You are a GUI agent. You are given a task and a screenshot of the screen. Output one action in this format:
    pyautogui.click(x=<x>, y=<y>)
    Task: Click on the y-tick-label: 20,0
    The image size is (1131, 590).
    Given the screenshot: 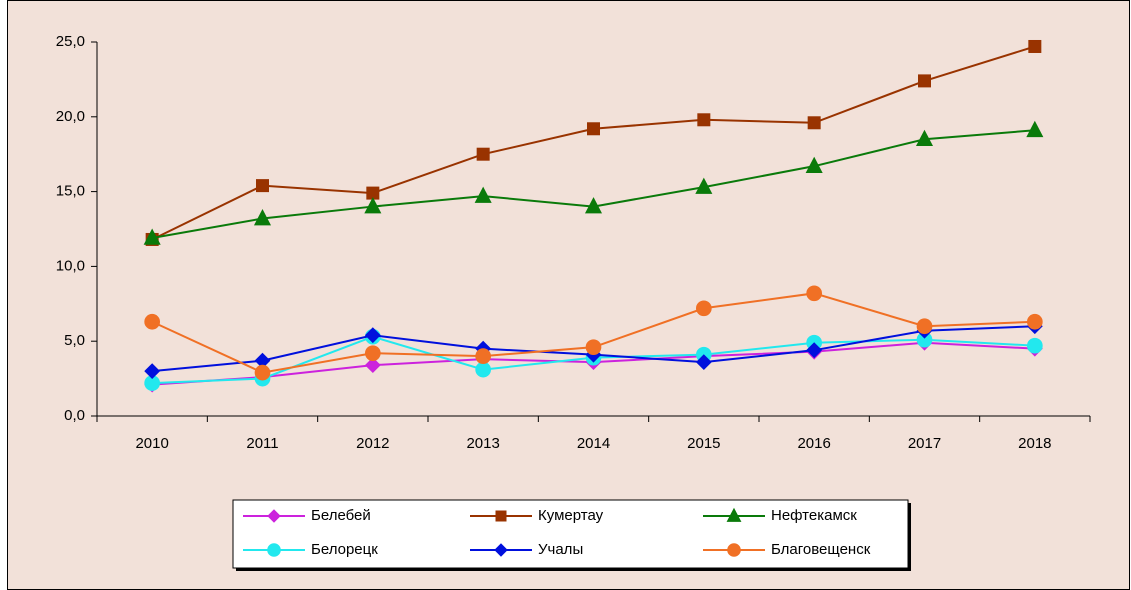 What is the action you would take?
    pyautogui.click(x=70, y=116)
    